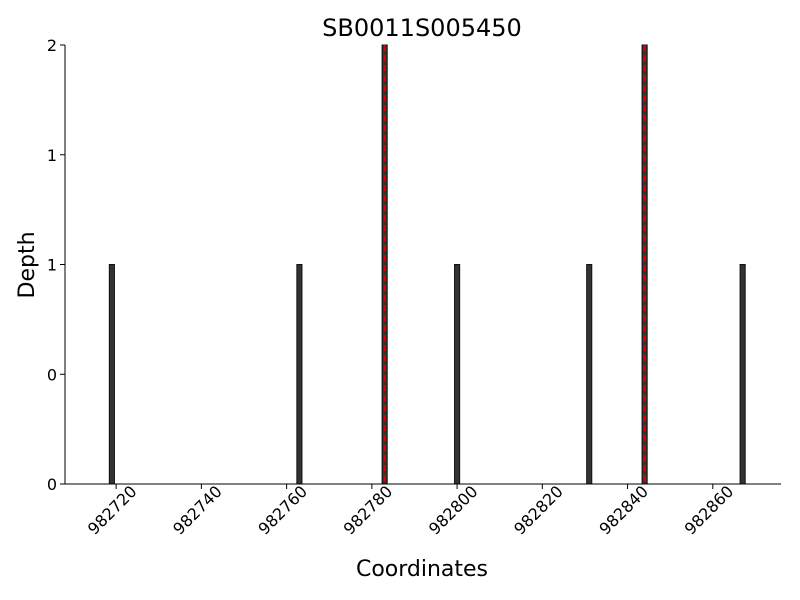  What do you see at coordinates (422, 28) in the screenshot?
I see `chart-title: SB0011S005450` at bounding box center [422, 28].